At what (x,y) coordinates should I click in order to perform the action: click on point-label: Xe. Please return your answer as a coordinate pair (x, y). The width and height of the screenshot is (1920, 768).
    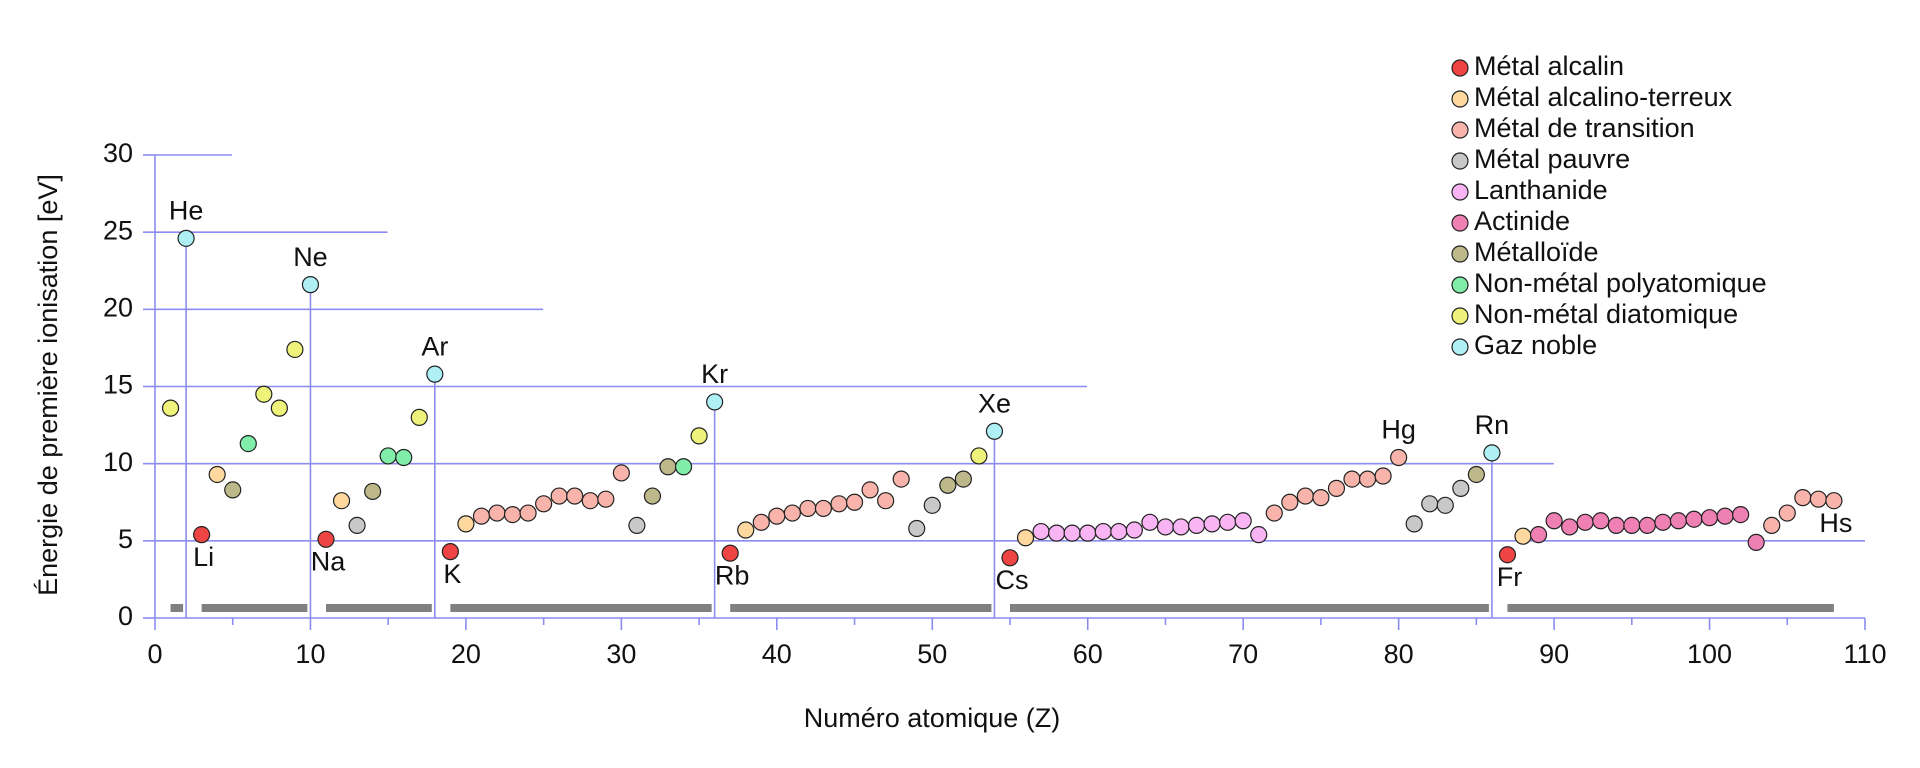
    Looking at the image, I should click on (994, 403).